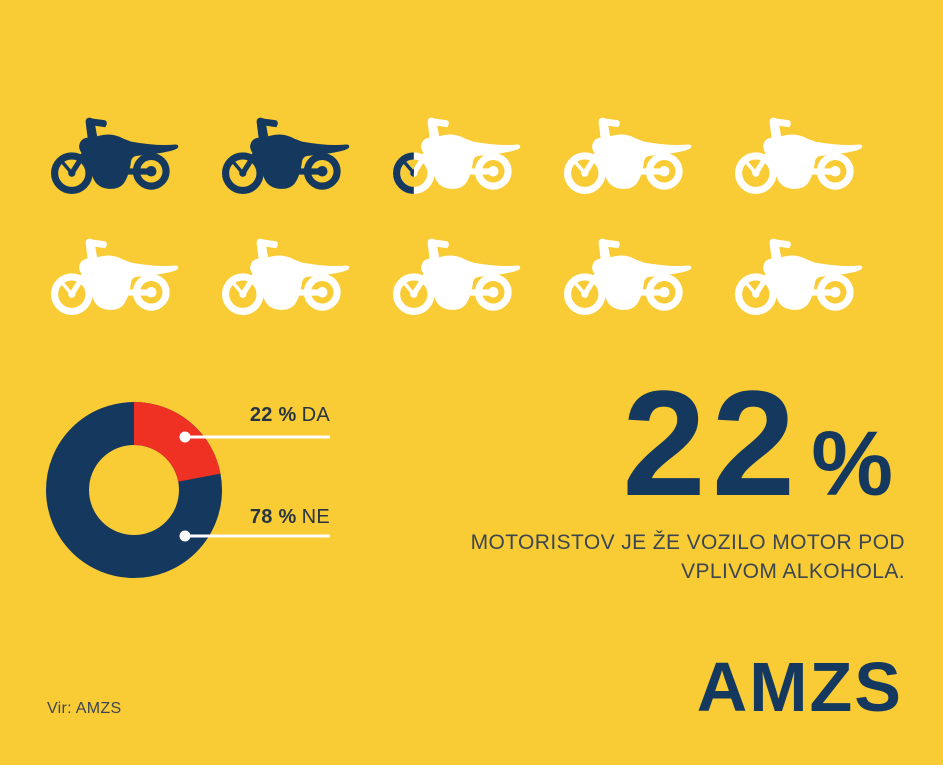 The height and width of the screenshot is (765, 943). What do you see at coordinates (134, 490) in the screenshot?
I see `donut-segment-da` at bounding box center [134, 490].